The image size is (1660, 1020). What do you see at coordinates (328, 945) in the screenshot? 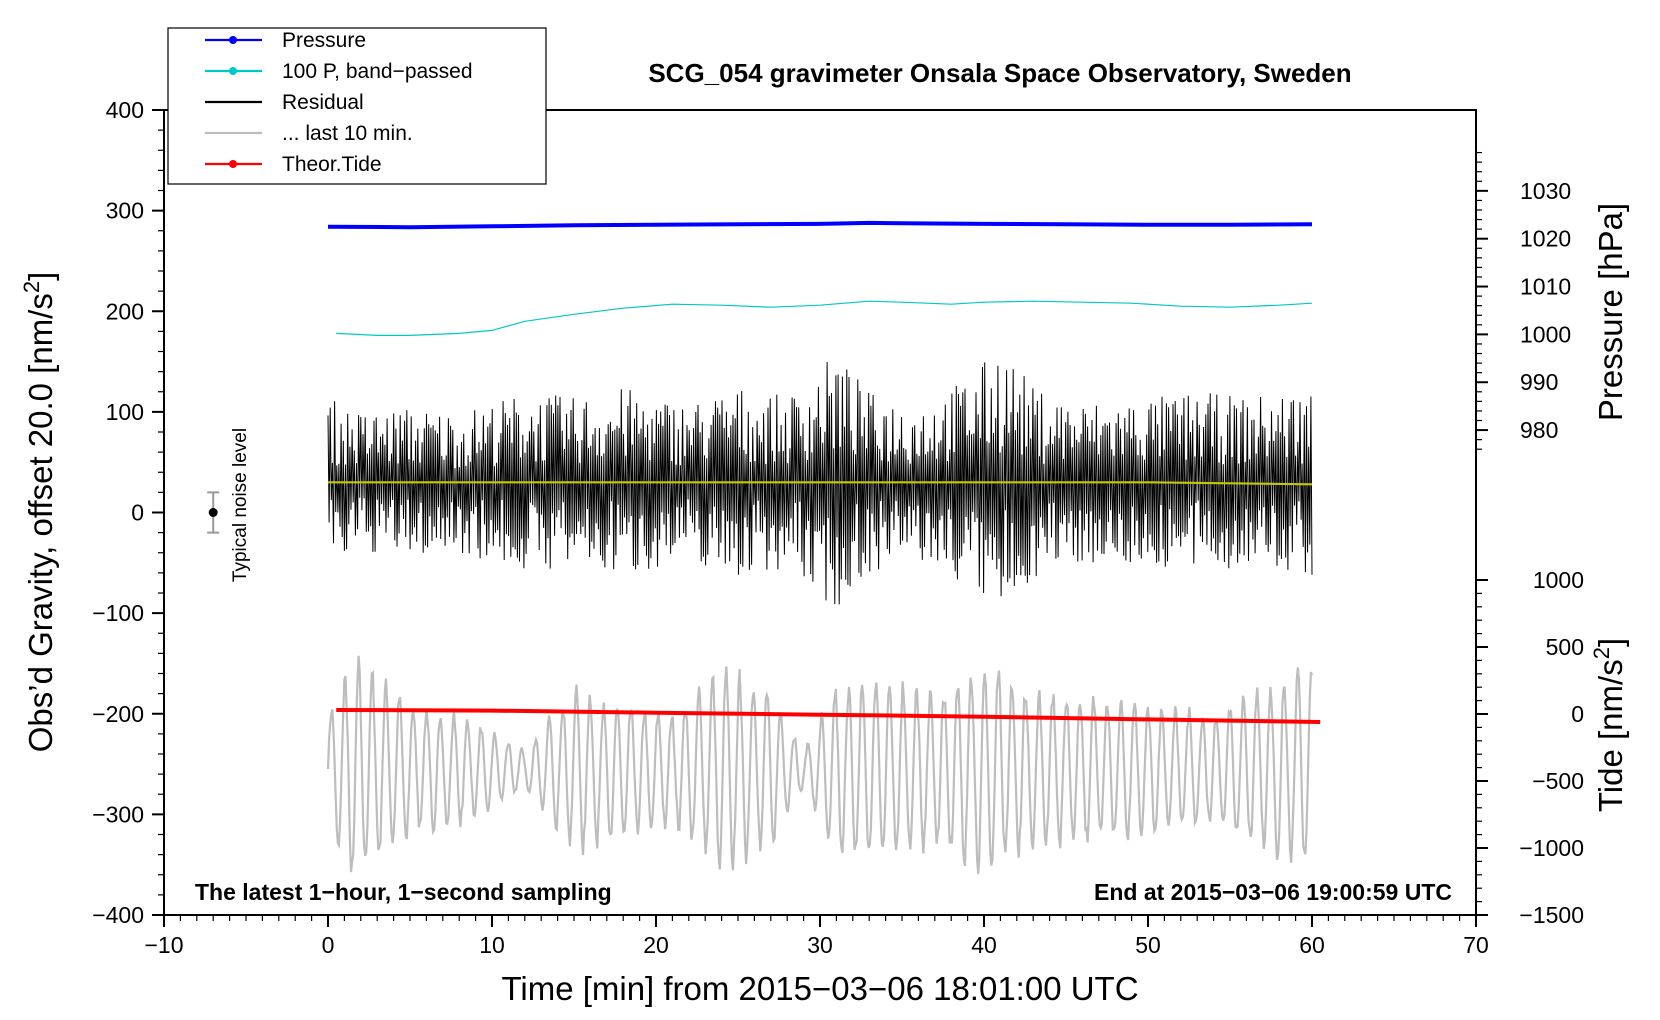
I see `x-tick-label: 0` at bounding box center [328, 945].